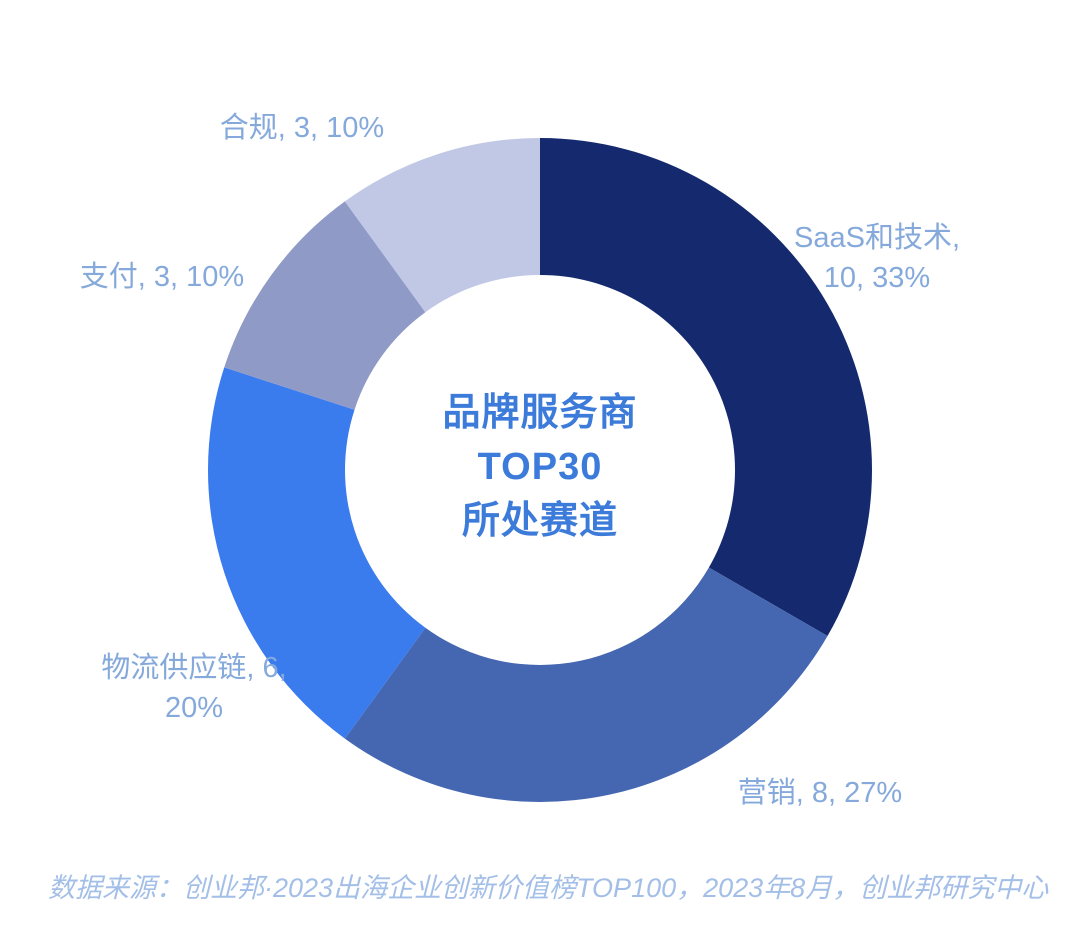  I want to click on donut-slice-zhifu, so click(325, 305).